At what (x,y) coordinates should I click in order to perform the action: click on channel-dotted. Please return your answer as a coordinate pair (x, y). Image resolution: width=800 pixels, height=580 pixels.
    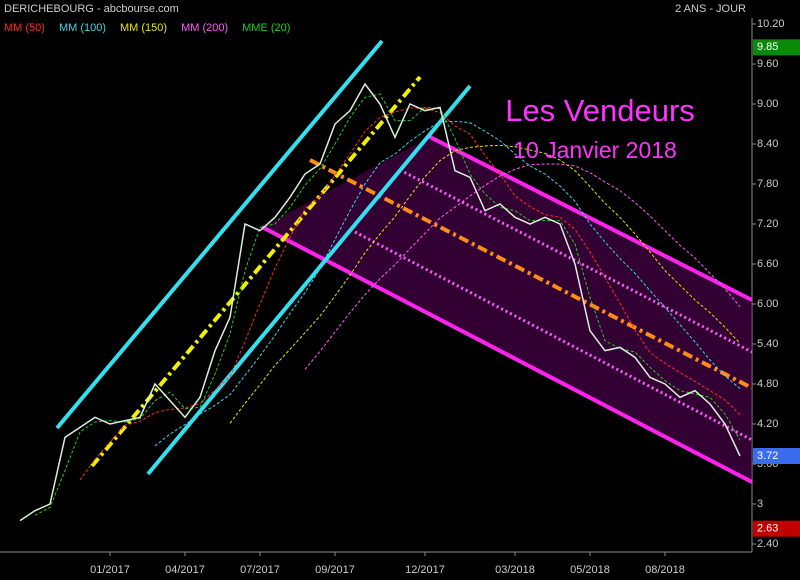
    Looking at the image, I should click on (576, 261).